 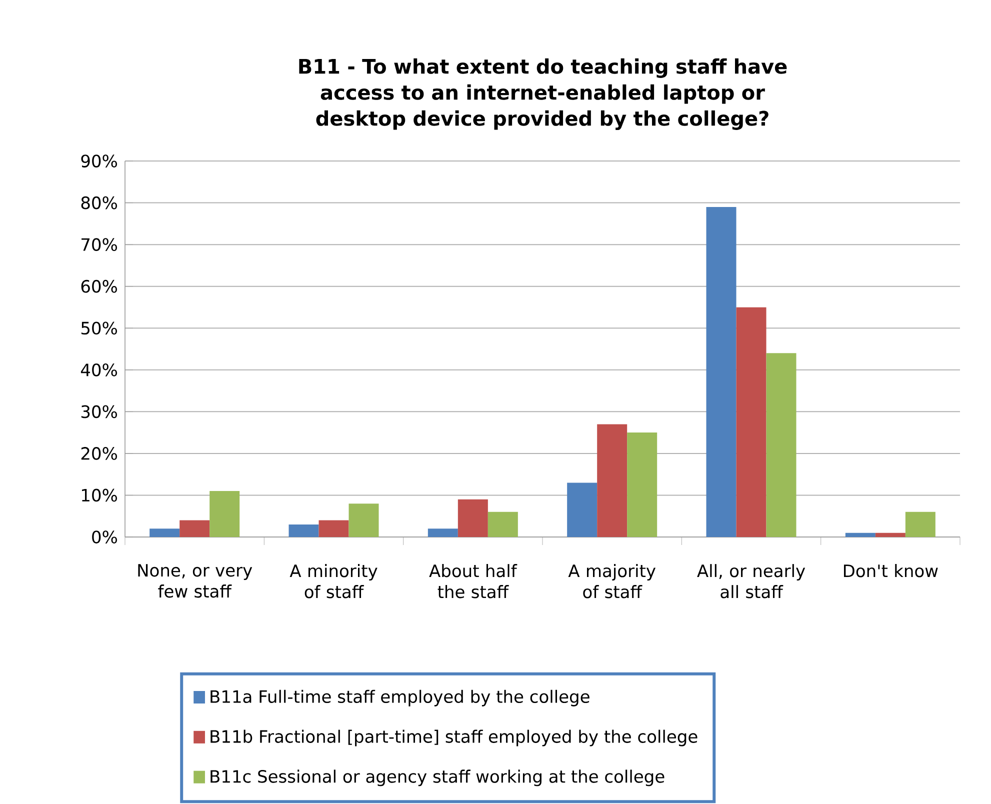 What do you see at coordinates (99, 411) in the screenshot?
I see `y-tick-label: 30%` at bounding box center [99, 411].